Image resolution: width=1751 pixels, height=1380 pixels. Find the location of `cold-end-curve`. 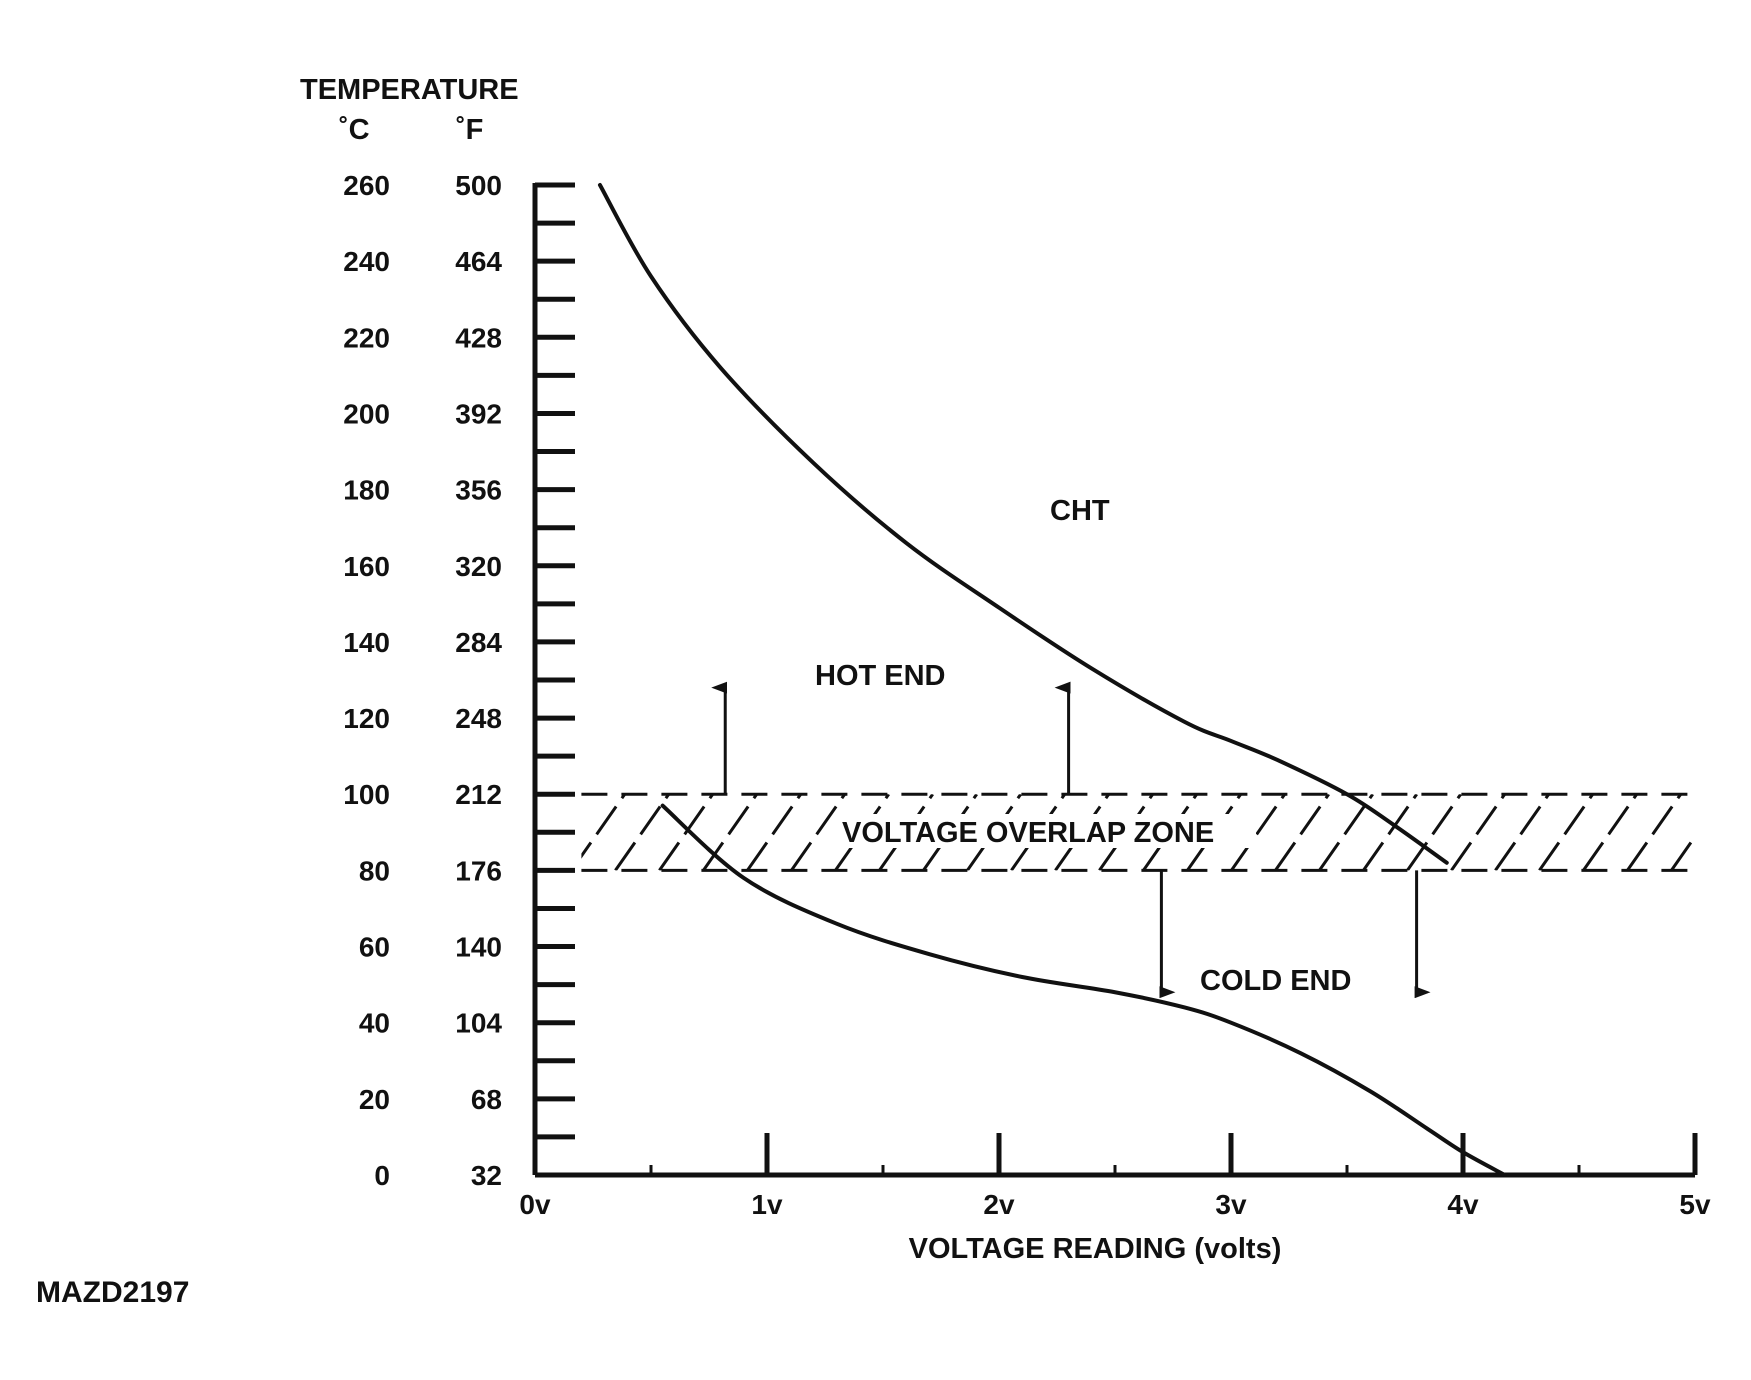

cold-end-curve is located at coordinates (1083, 990).